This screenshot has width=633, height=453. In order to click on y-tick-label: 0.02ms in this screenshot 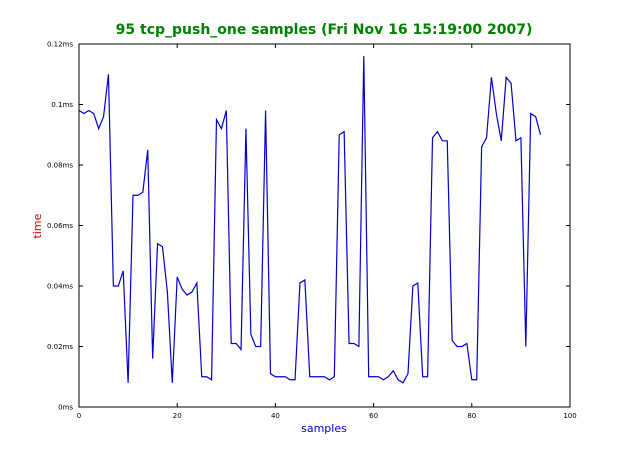, I will do `click(60, 347)`.